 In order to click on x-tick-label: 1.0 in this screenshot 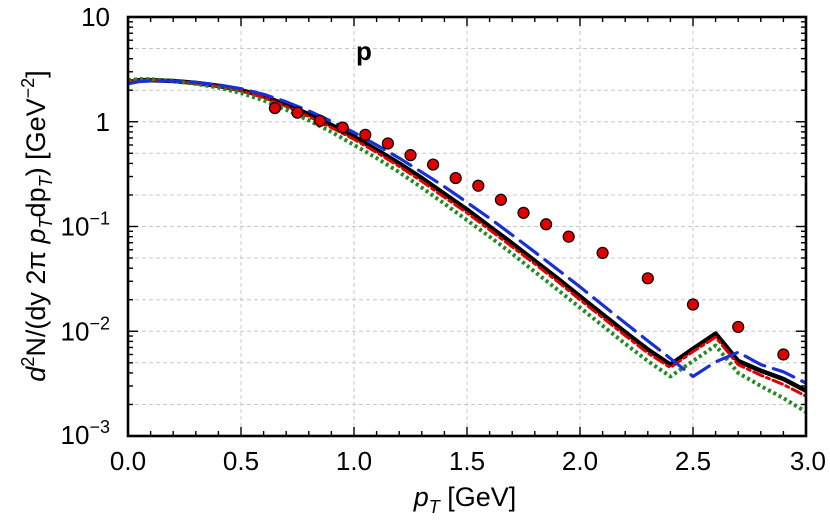, I will do `click(354, 461)`.